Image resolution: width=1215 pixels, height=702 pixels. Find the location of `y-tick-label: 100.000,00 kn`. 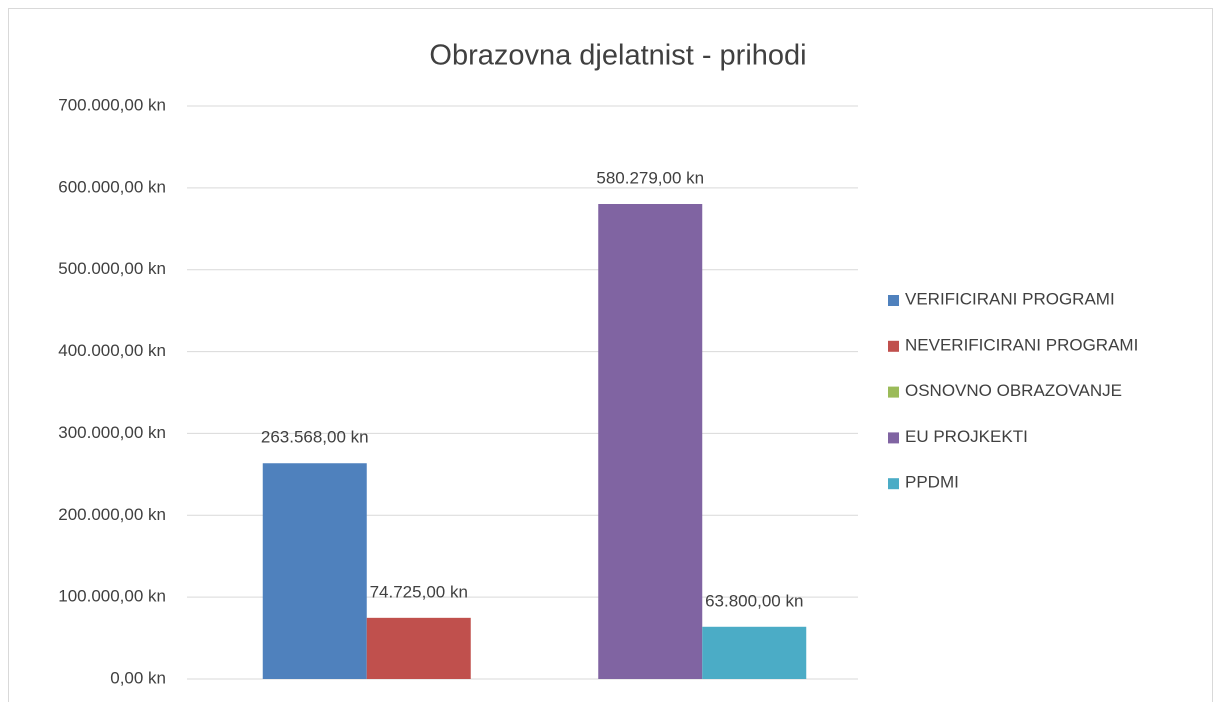

y-tick-label: 100.000,00 kn is located at coordinates (112, 596).